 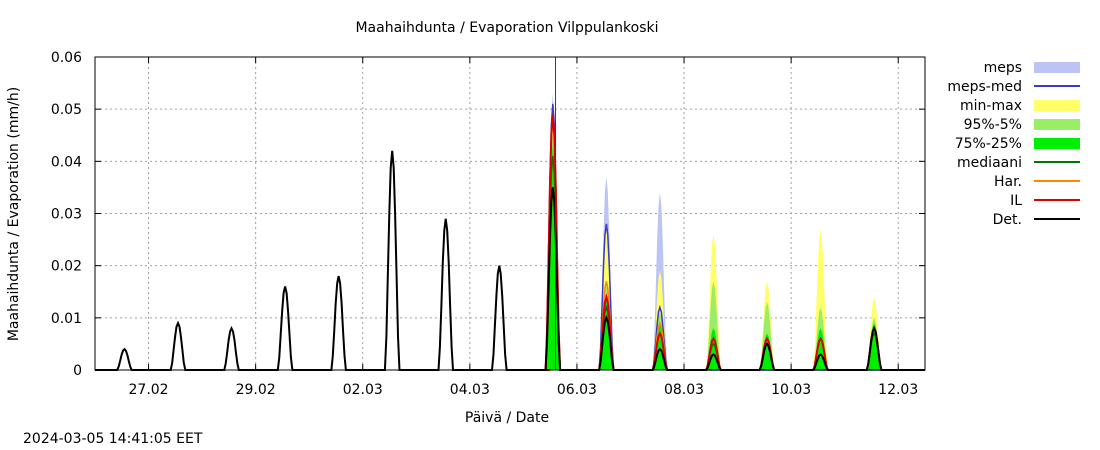 What do you see at coordinates (898, 390) in the screenshot?
I see `x-tick-label: 12.03` at bounding box center [898, 390].